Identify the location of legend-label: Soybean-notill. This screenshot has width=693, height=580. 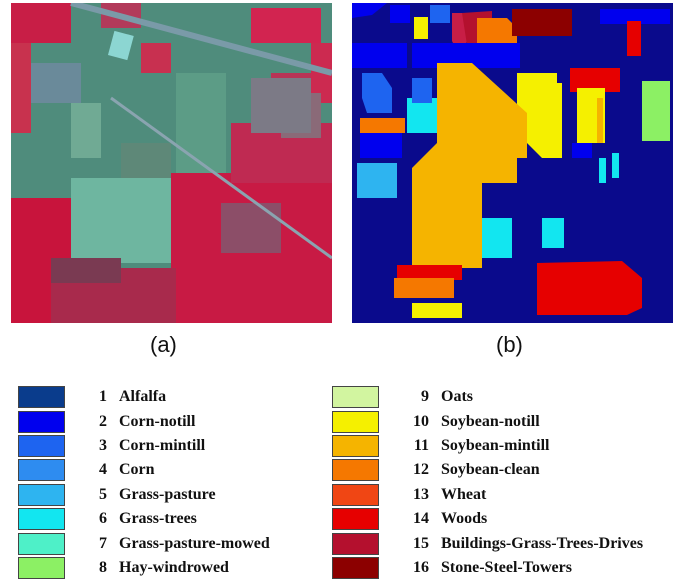
(490, 421).